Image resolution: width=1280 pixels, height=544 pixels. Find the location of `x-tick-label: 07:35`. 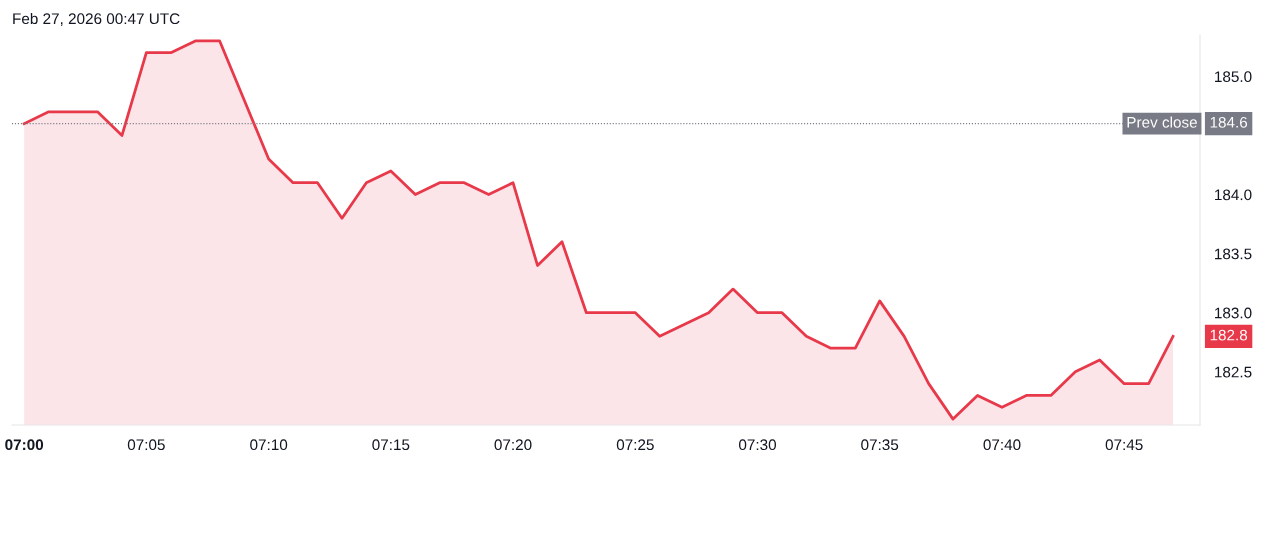

x-tick-label: 07:35 is located at coordinates (880, 445).